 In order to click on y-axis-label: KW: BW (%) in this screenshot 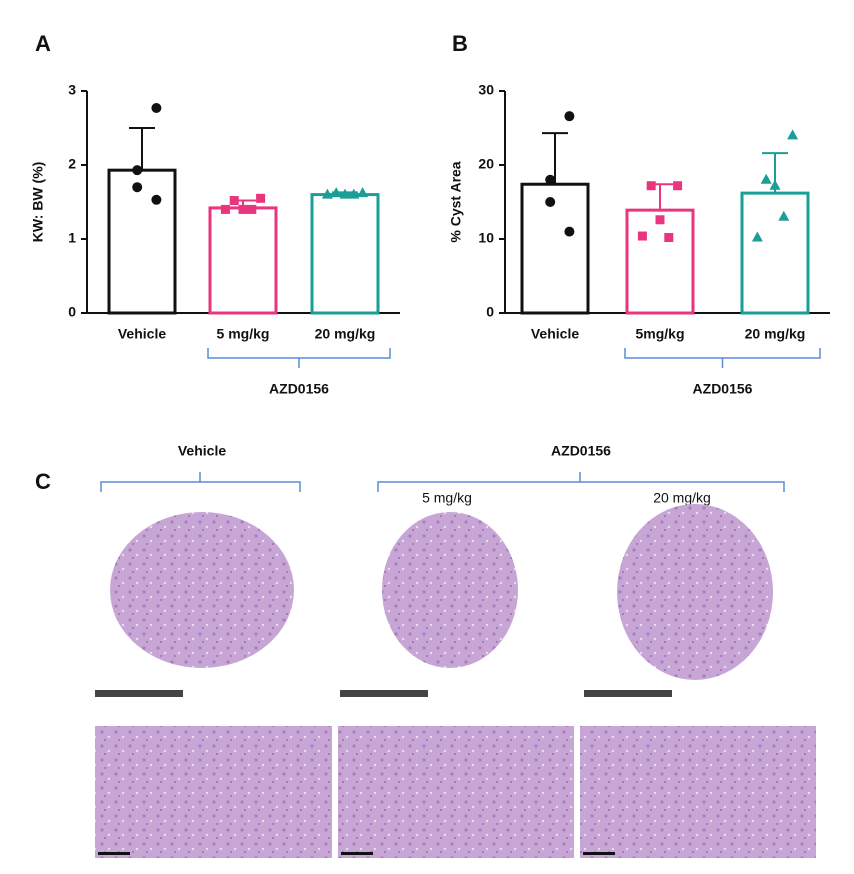, I will do `click(38, 202)`.